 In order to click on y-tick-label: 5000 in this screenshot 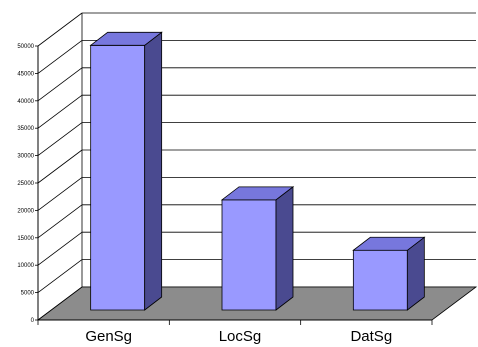, I will do `click(28, 294)`.